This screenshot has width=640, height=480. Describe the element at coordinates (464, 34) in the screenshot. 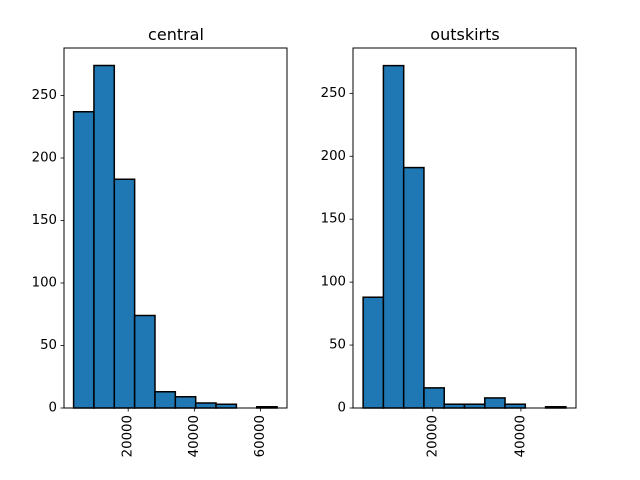

I see `panel-title: outskirts` at that location.